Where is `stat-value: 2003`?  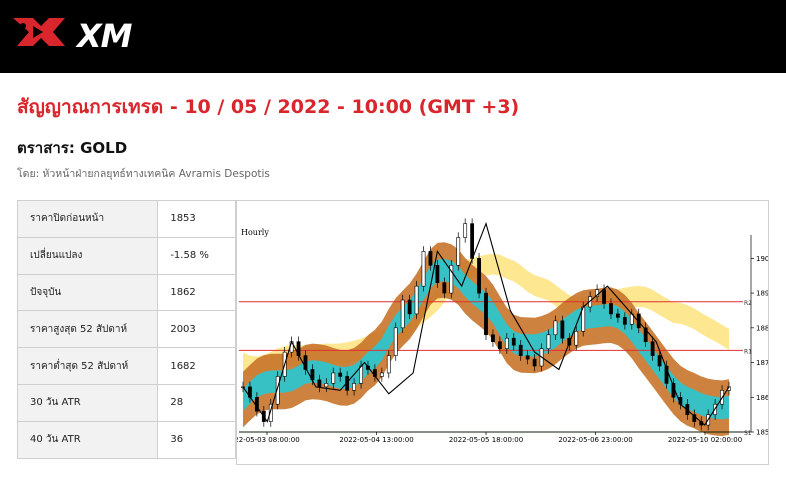 stat-value: 2003 is located at coordinates (196, 329).